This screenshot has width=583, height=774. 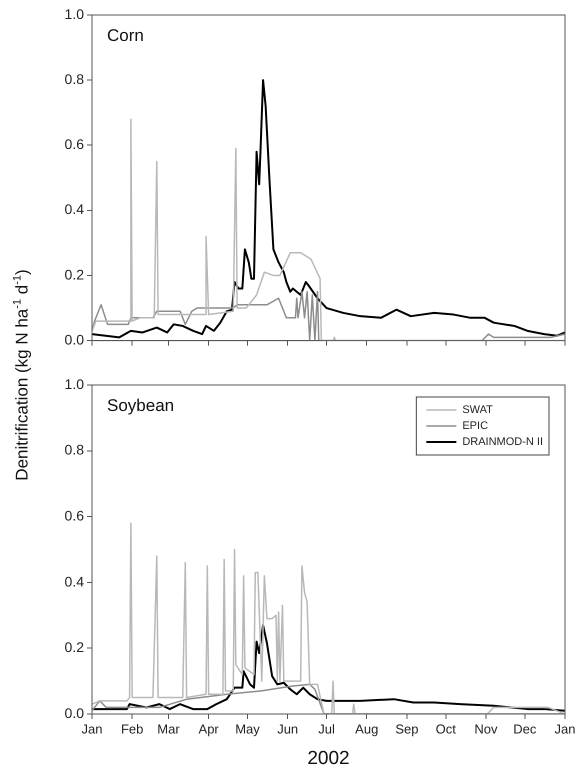 I want to click on x-tick-label: Feb, so click(x=132, y=728).